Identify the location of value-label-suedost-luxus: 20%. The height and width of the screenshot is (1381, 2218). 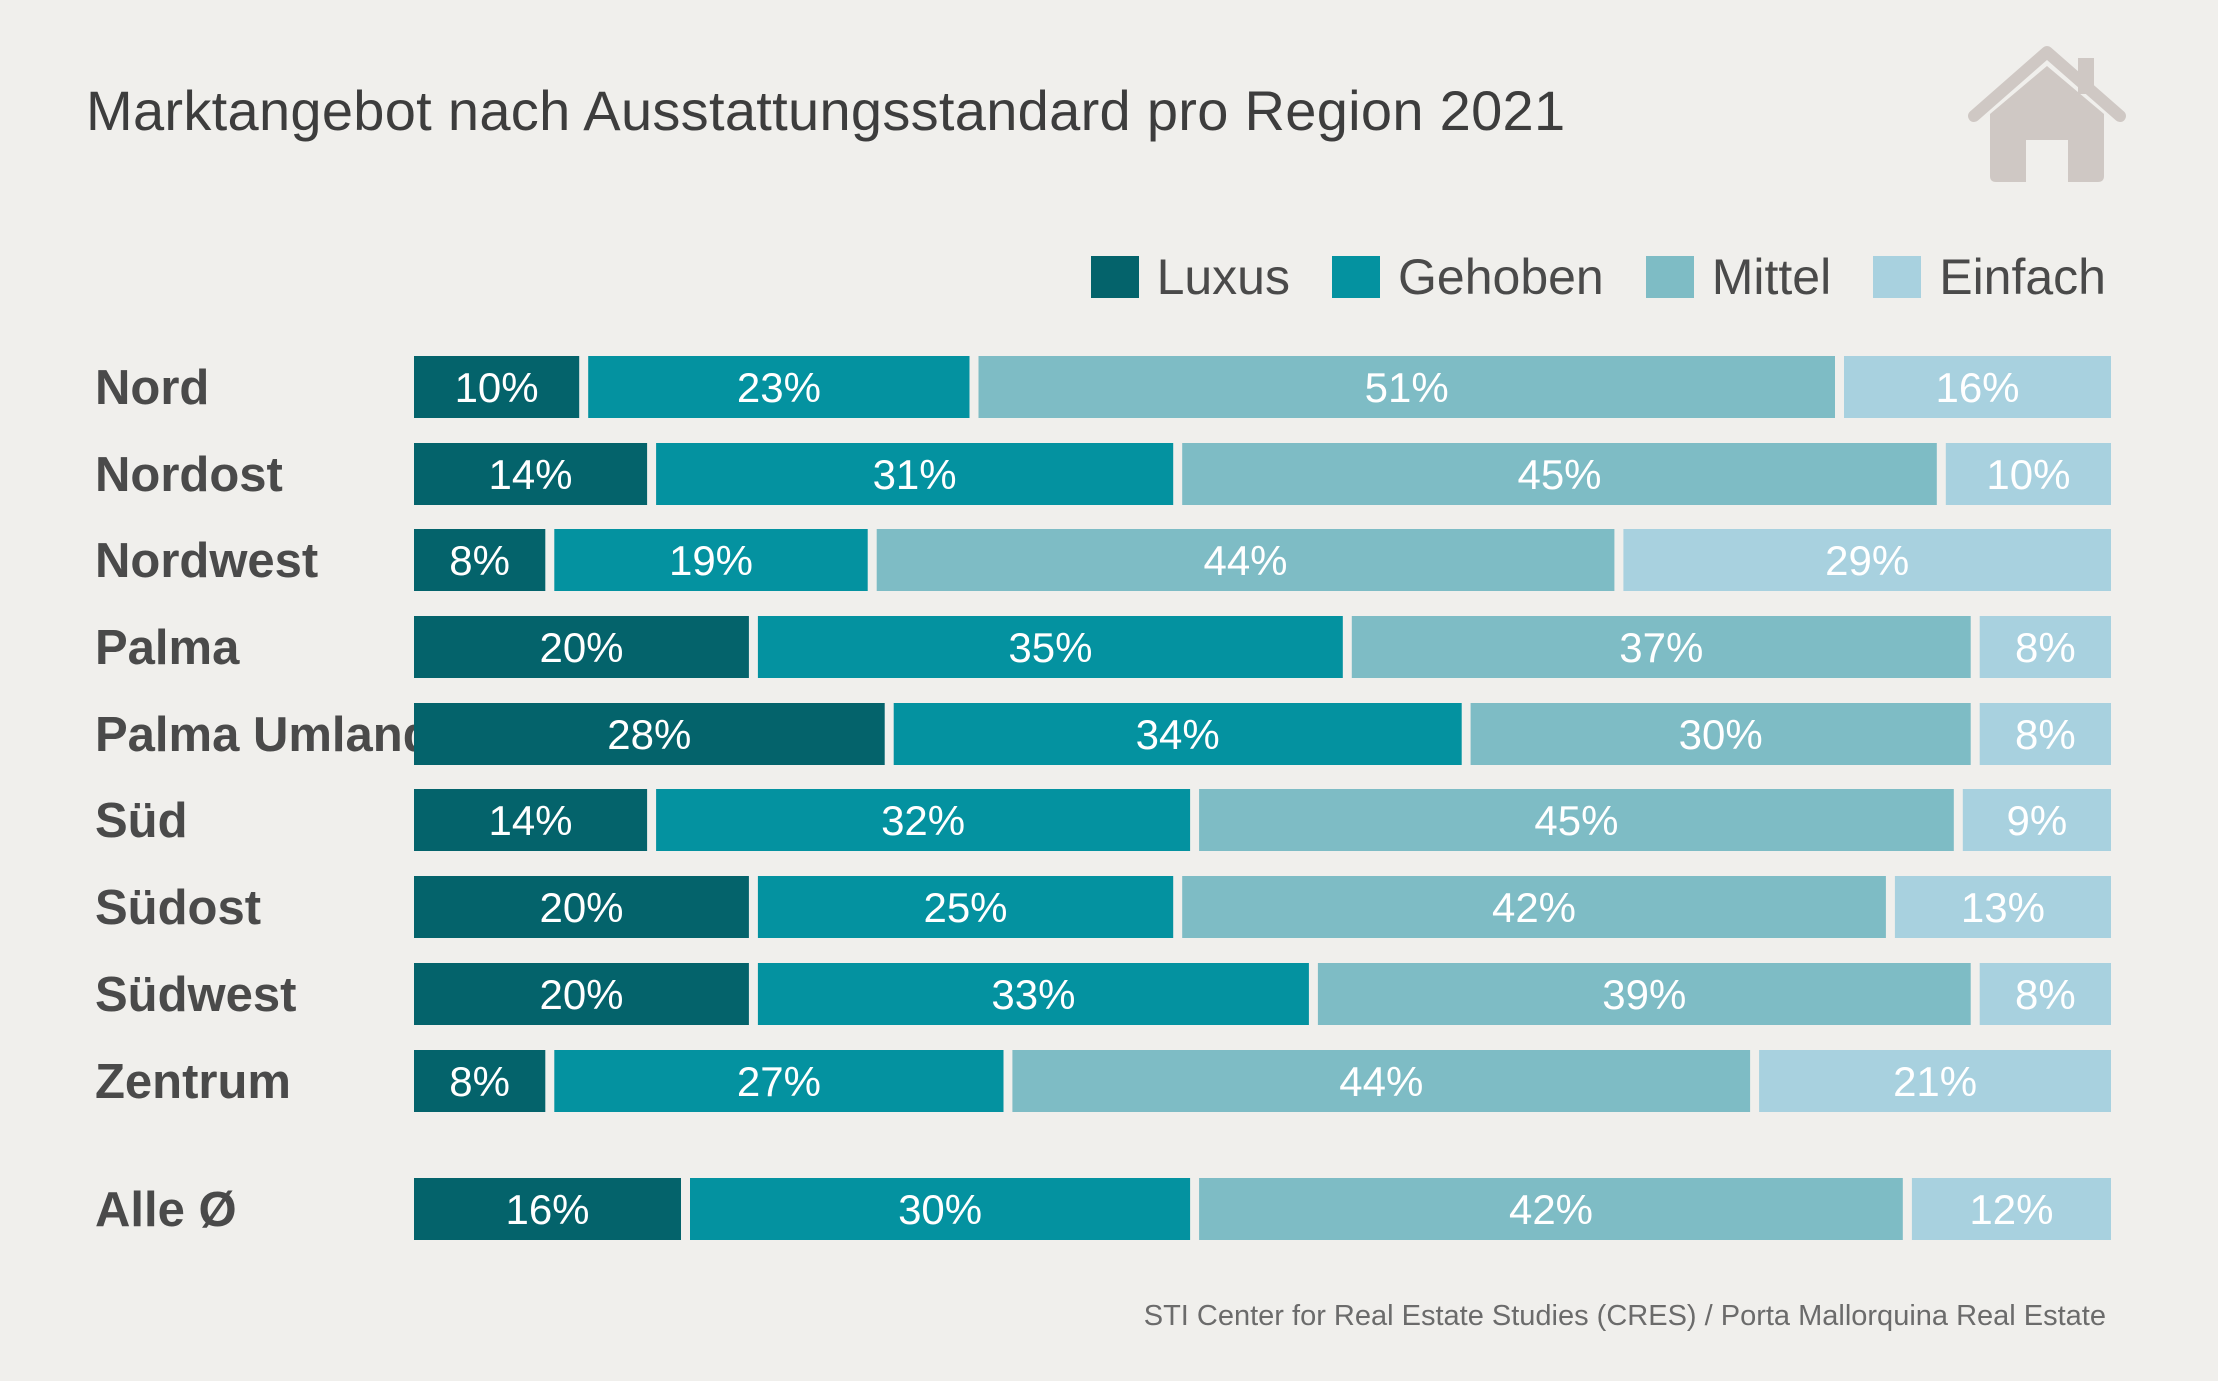
(581, 907).